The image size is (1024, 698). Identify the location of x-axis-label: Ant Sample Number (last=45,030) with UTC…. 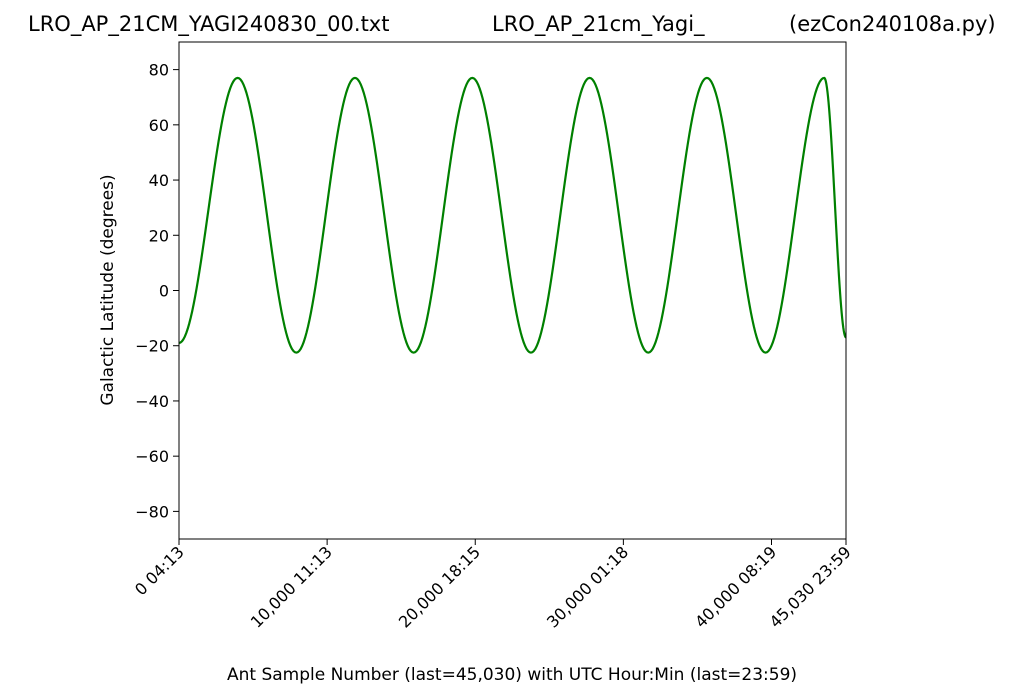
(512, 675).